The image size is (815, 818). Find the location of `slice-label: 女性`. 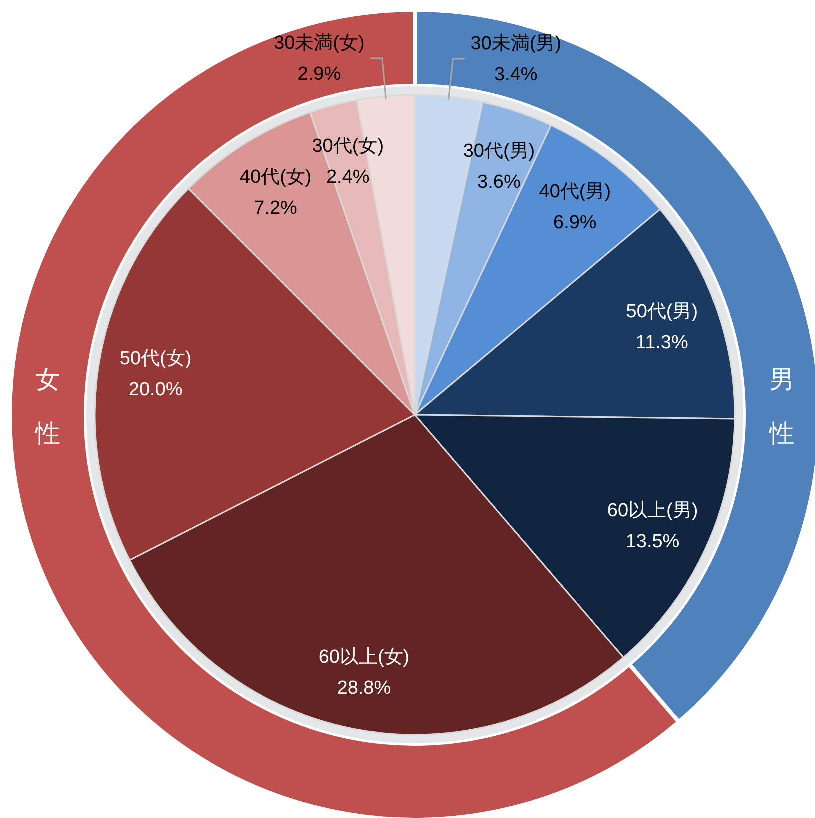

slice-label: 女性 is located at coordinates (47, 407).